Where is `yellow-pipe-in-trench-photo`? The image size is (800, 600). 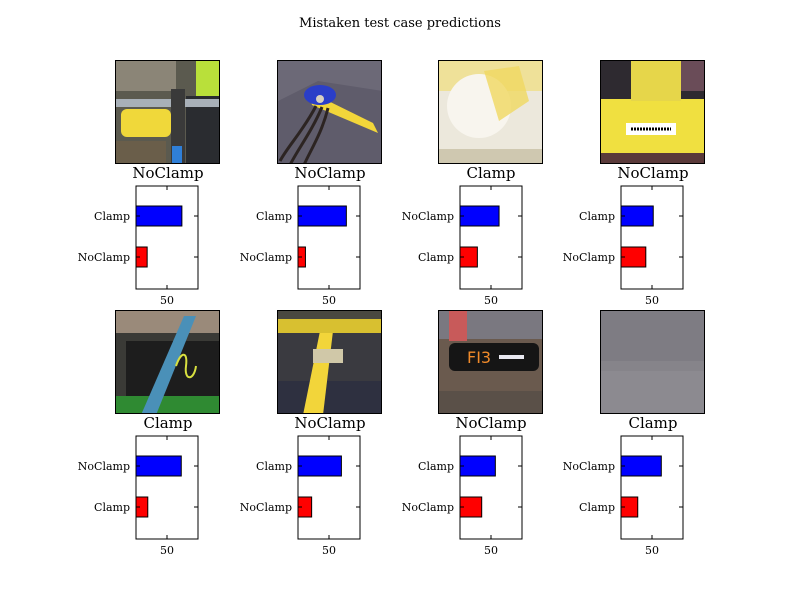 yellow-pipe-in-trench-photo is located at coordinates (329, 362).